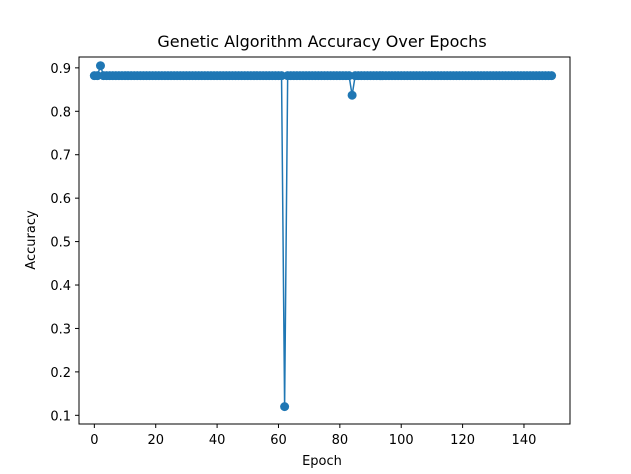  I want to click on x-tick-label: 140, so click(524, 440).